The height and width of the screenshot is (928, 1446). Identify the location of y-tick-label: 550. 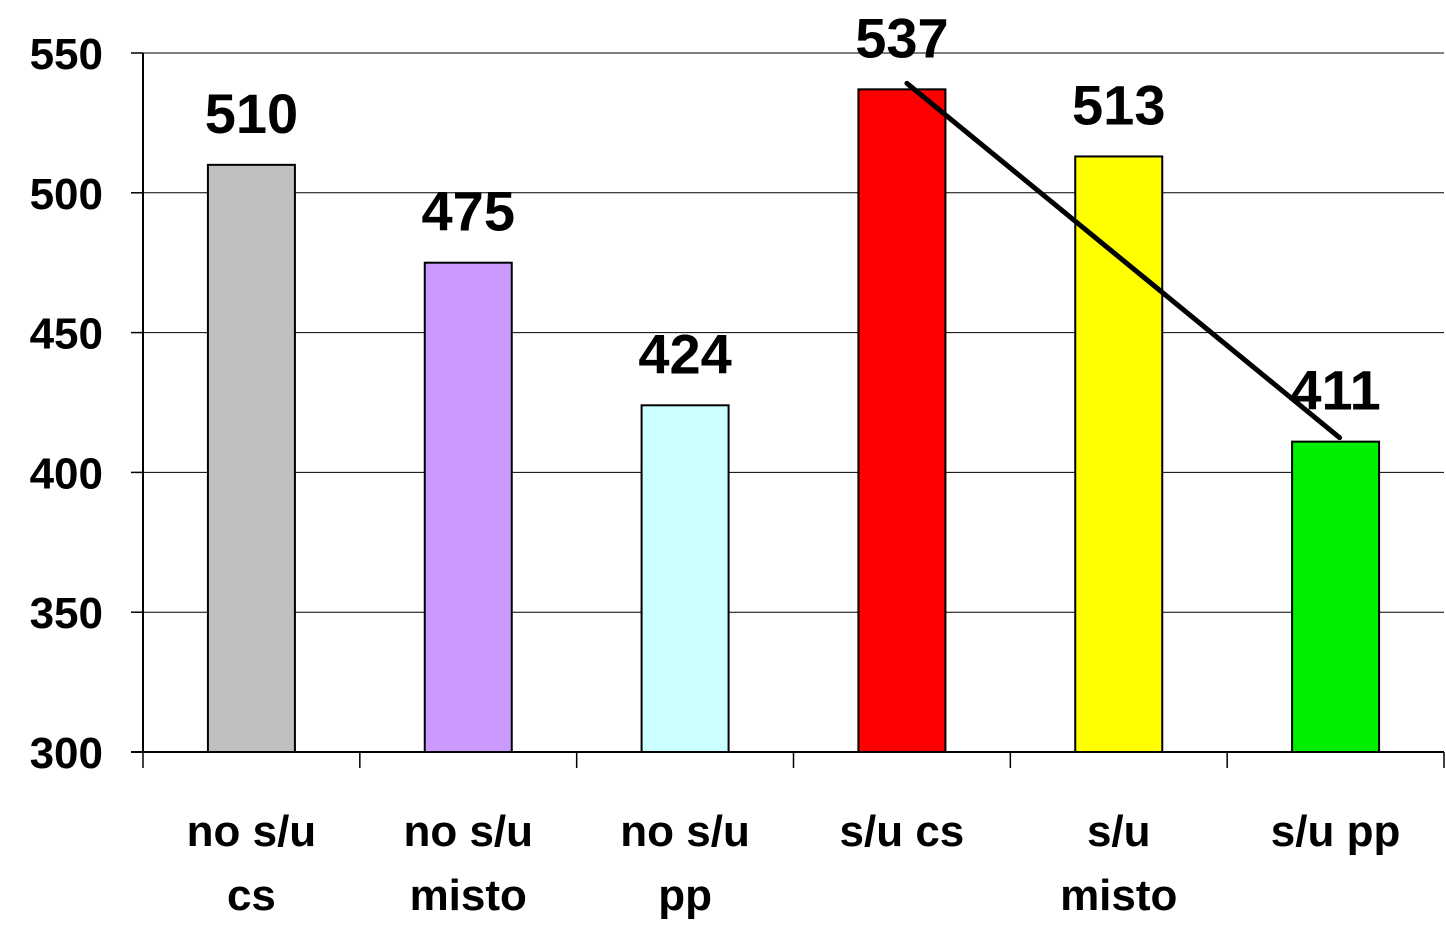
(66, 54).